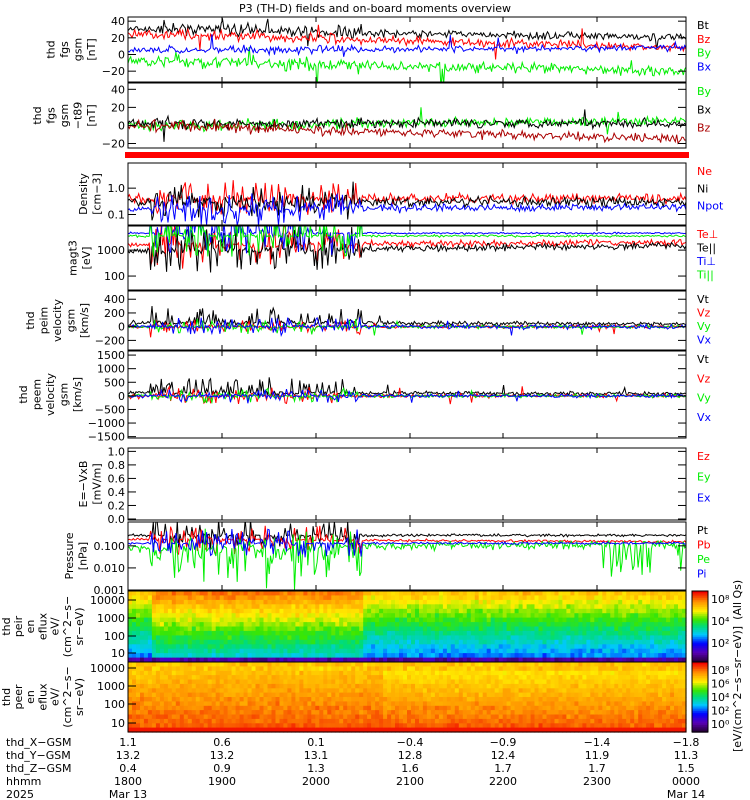 This screenshot has height=800, width=750. Describe the element at coordinates (407, 543) in the screenshot. I see `series-line-Pi` at that location.